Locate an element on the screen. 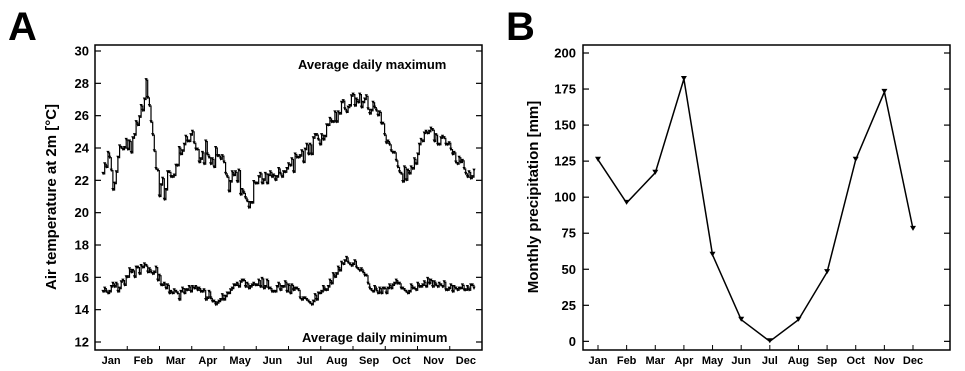 This screenshot has width=965, height=371. y-tick-label: 150 is located at coordinates (565, 125).